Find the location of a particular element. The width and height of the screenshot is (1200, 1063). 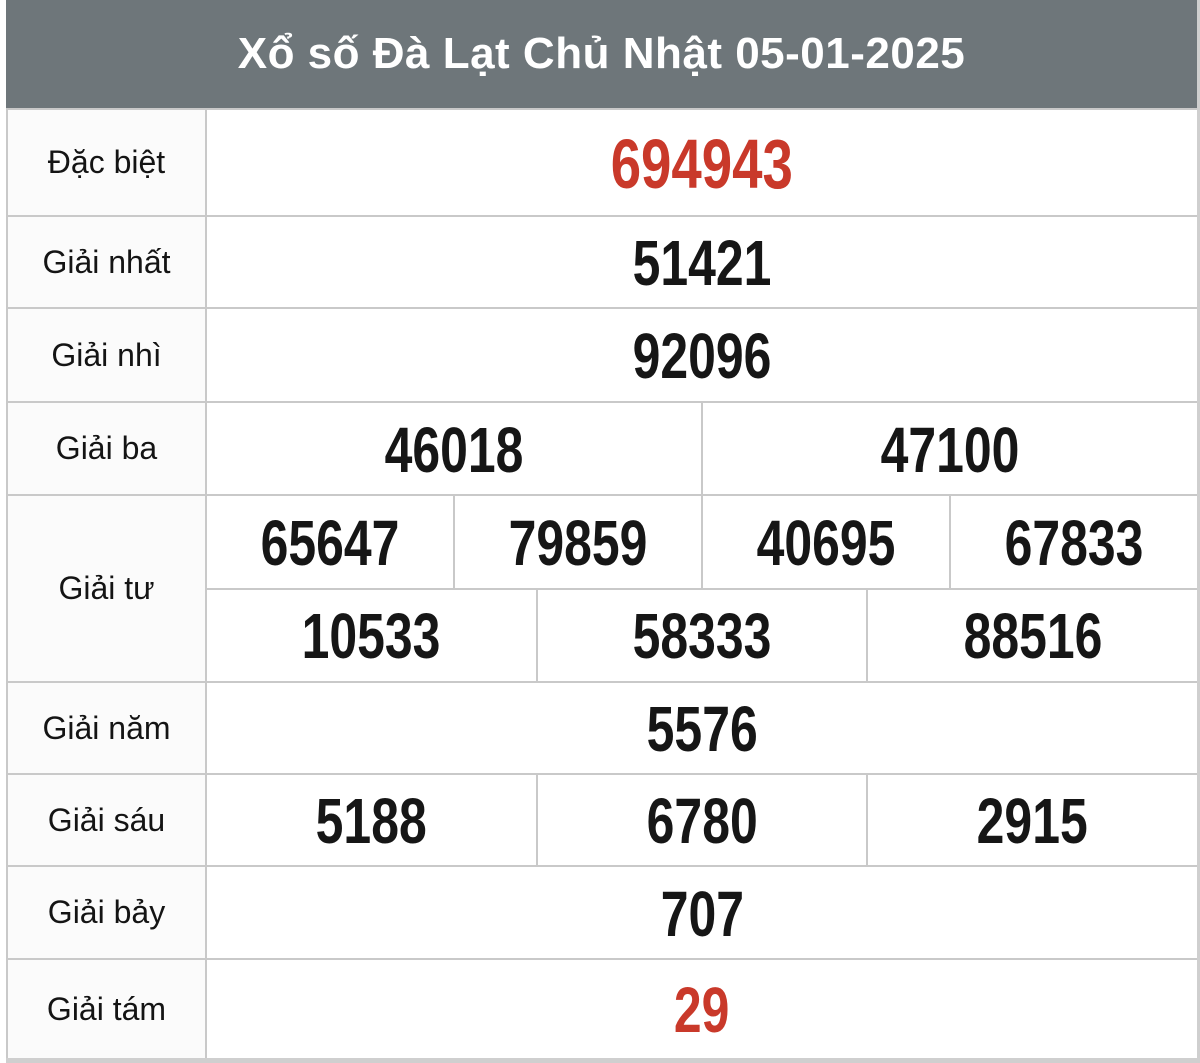

prize-number: 2915 is located at coordinates (1033, 821).